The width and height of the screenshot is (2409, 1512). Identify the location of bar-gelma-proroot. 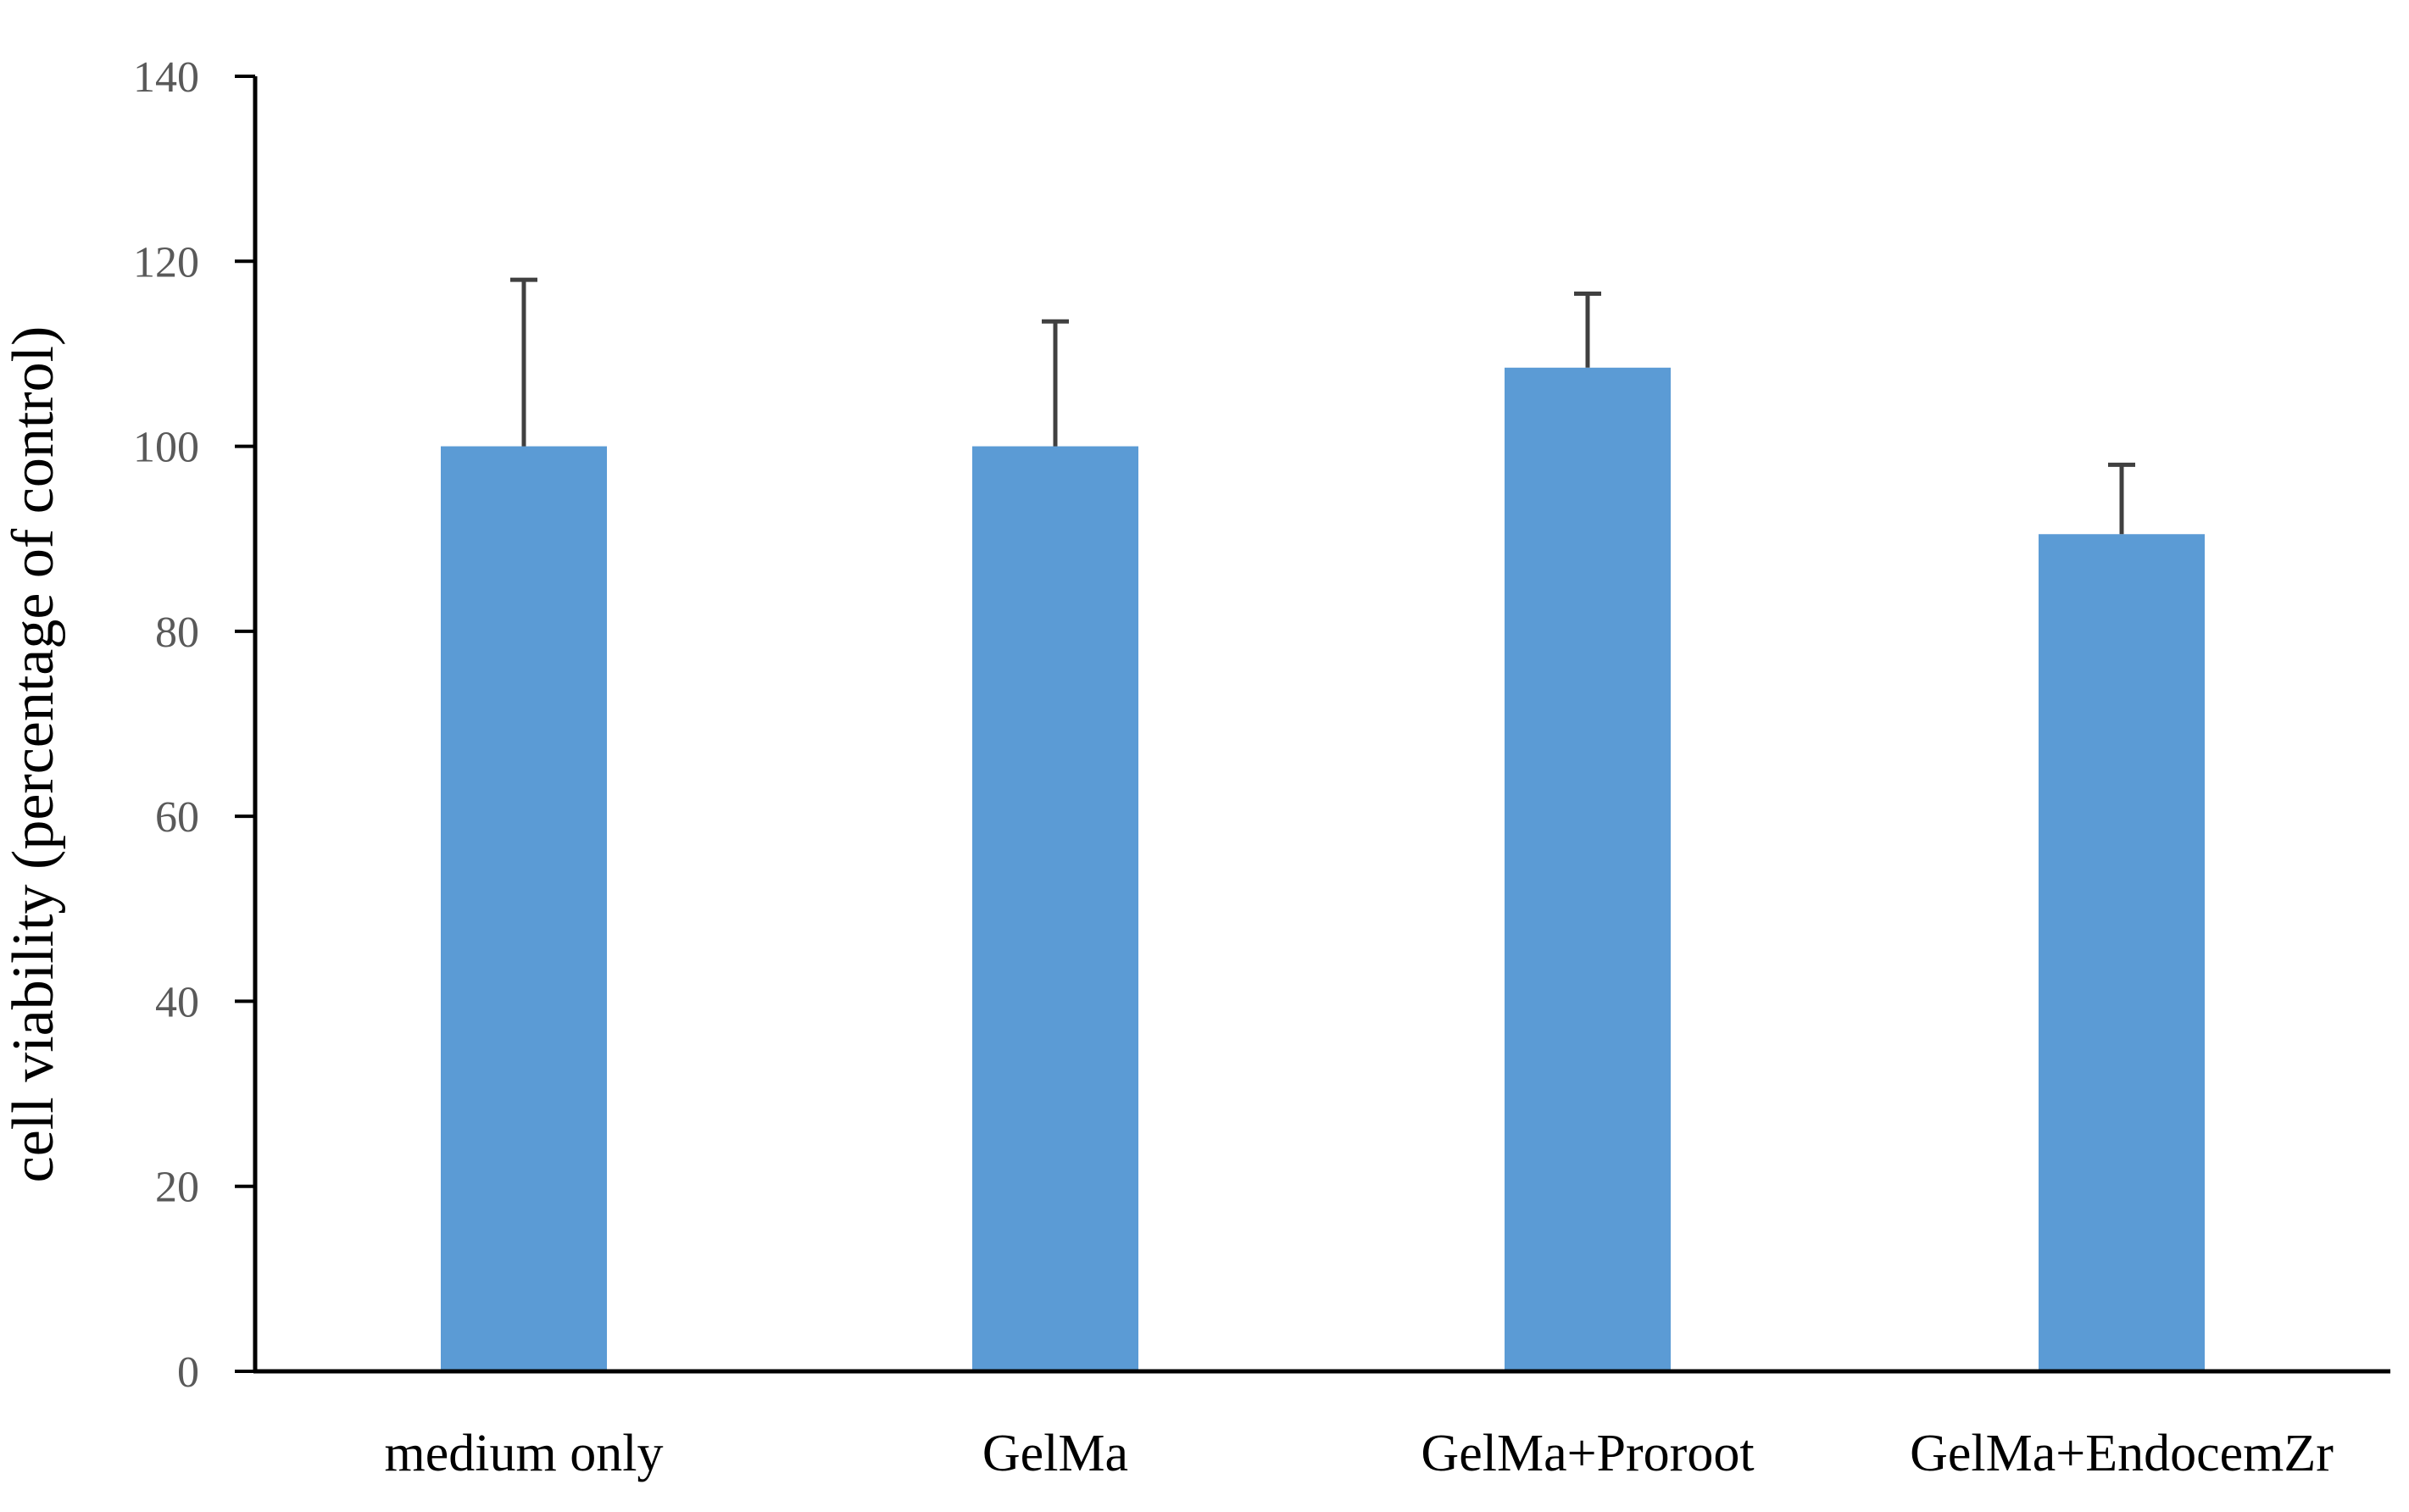
(1588, 869).